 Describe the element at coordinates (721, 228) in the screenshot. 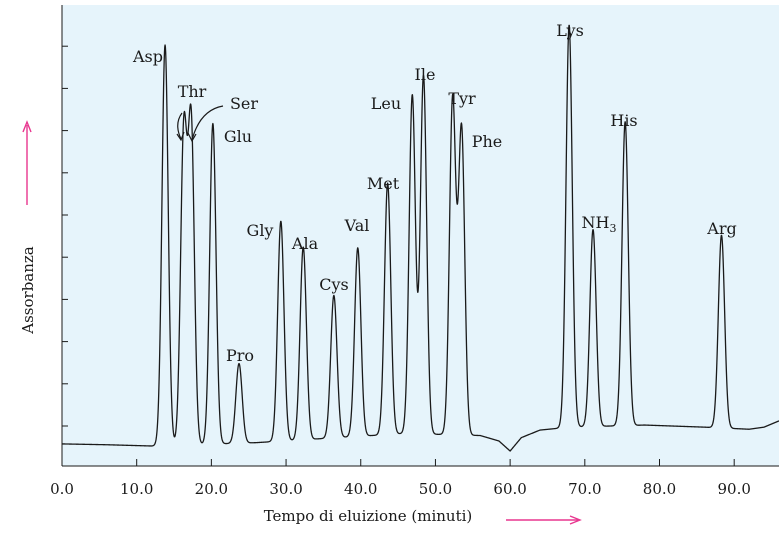

I see `peak-label-arg: Arg` at that location.